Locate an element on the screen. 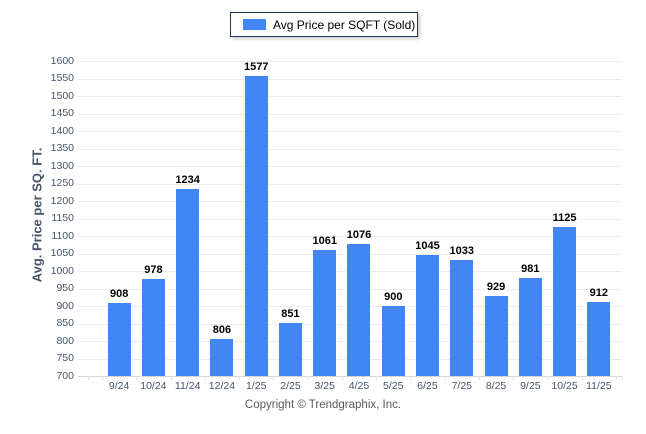  y-tick-label: 1600 is located at coordinates (62, 60).